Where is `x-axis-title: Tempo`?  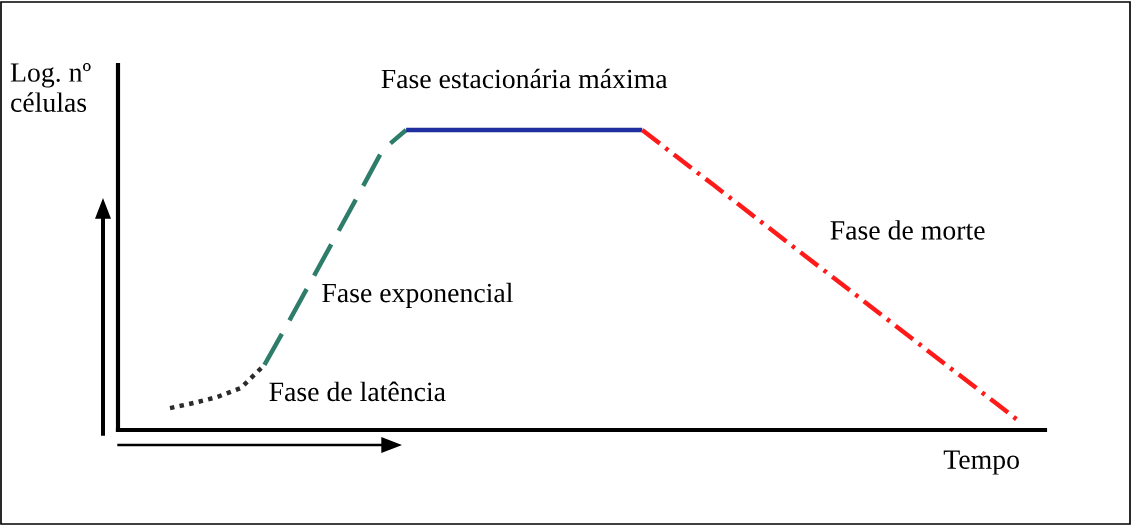 x-axis-title: Tempo is located at coordinates (981, 462).